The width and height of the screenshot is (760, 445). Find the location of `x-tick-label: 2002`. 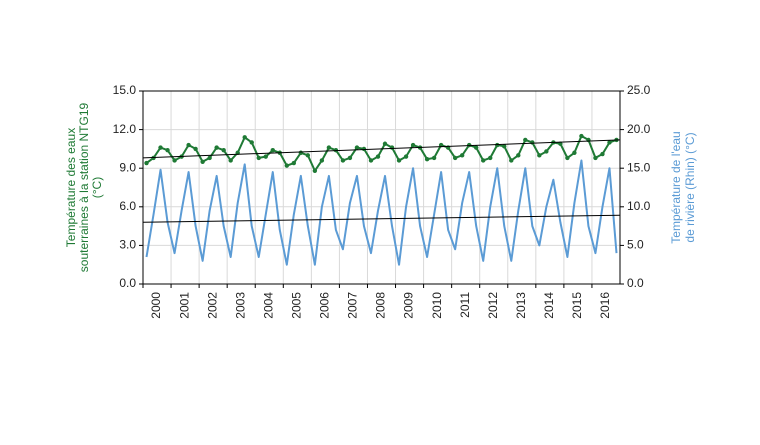

x-tick-label: 2002 is located at coordinates (212, 305).